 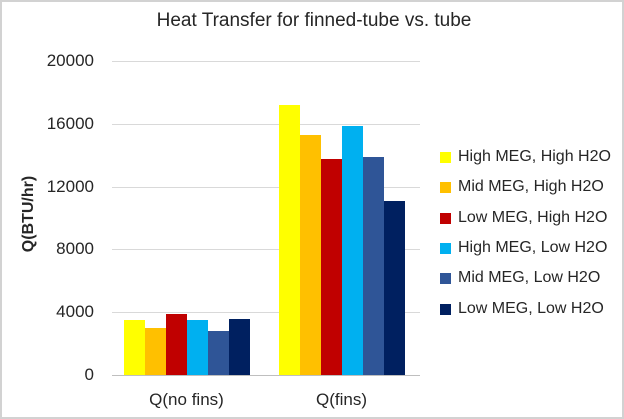 I want to click on x-axis-line, so click(x=266, y=375).